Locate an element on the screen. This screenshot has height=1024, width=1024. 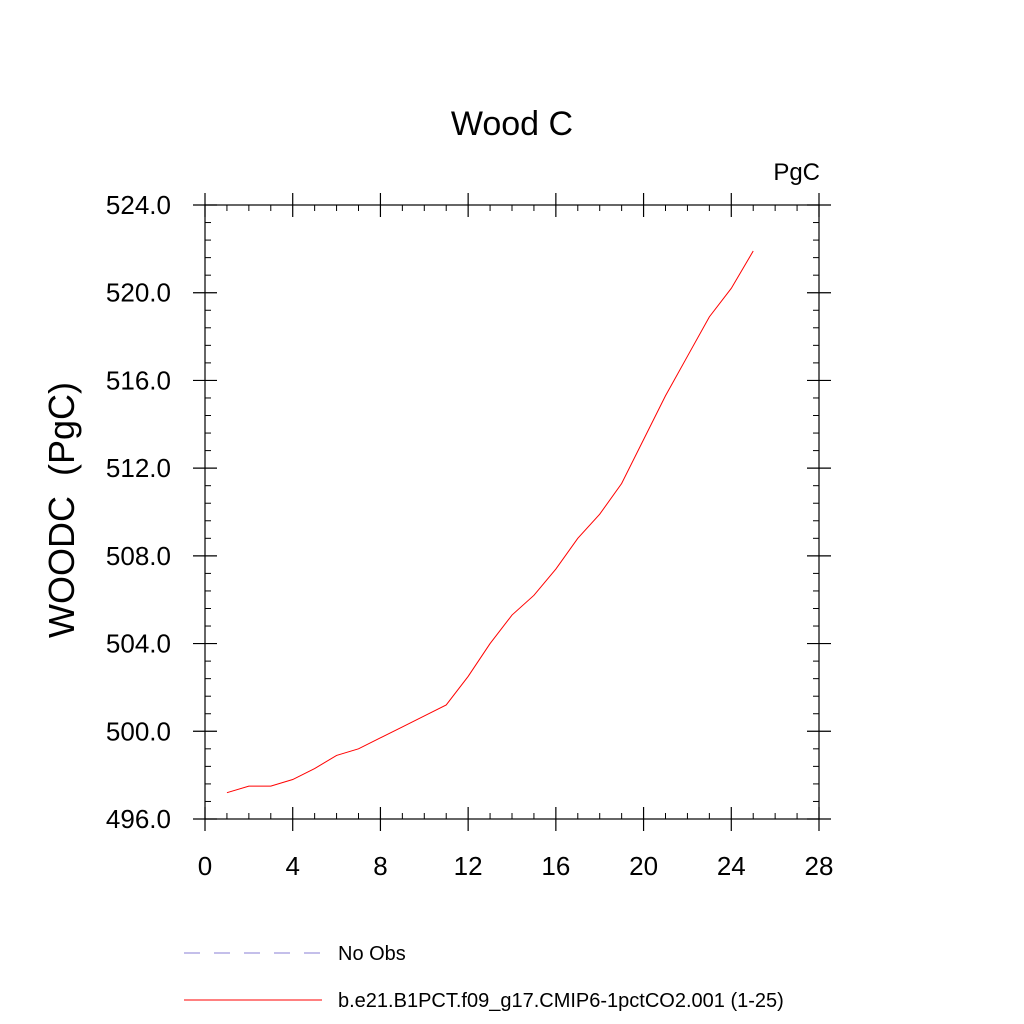
y-tick-label: 520.0 is located at coordinates (138, 293).